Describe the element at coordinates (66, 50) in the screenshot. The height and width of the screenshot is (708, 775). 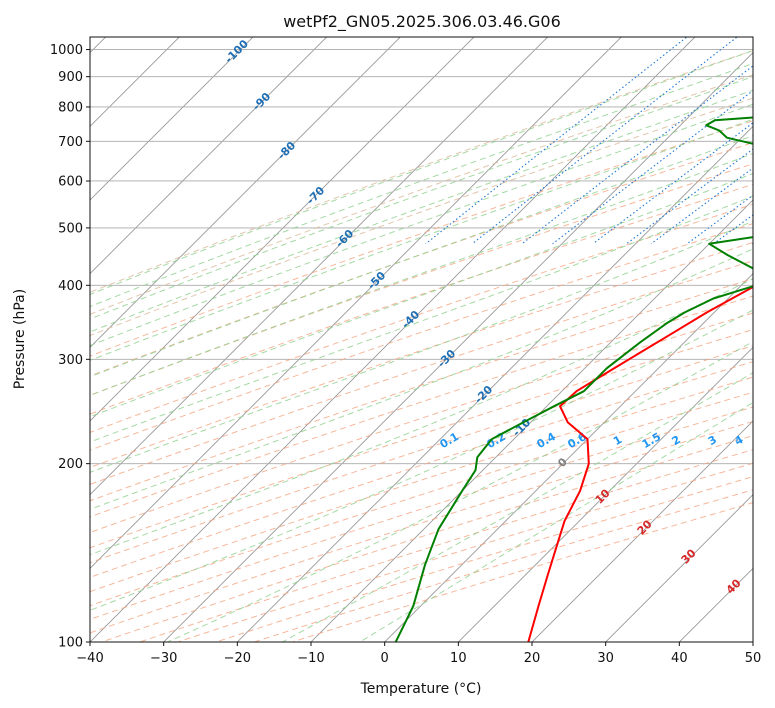
I see `y-tick-label: 1000` at that location.